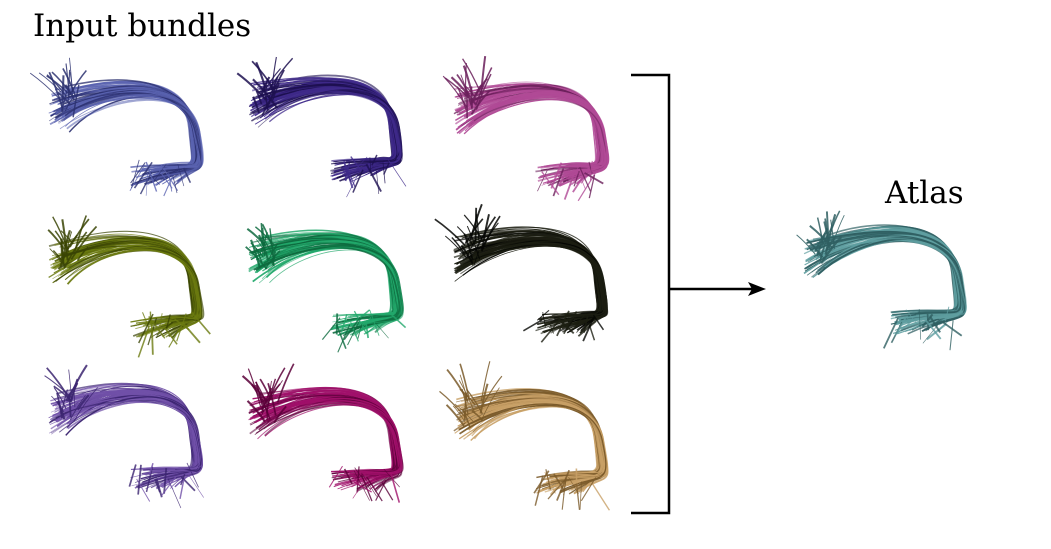  Describe the element at coordinates (142, 26) in the screenshot. I see `input-bundles-title: Input bundles` at that location.